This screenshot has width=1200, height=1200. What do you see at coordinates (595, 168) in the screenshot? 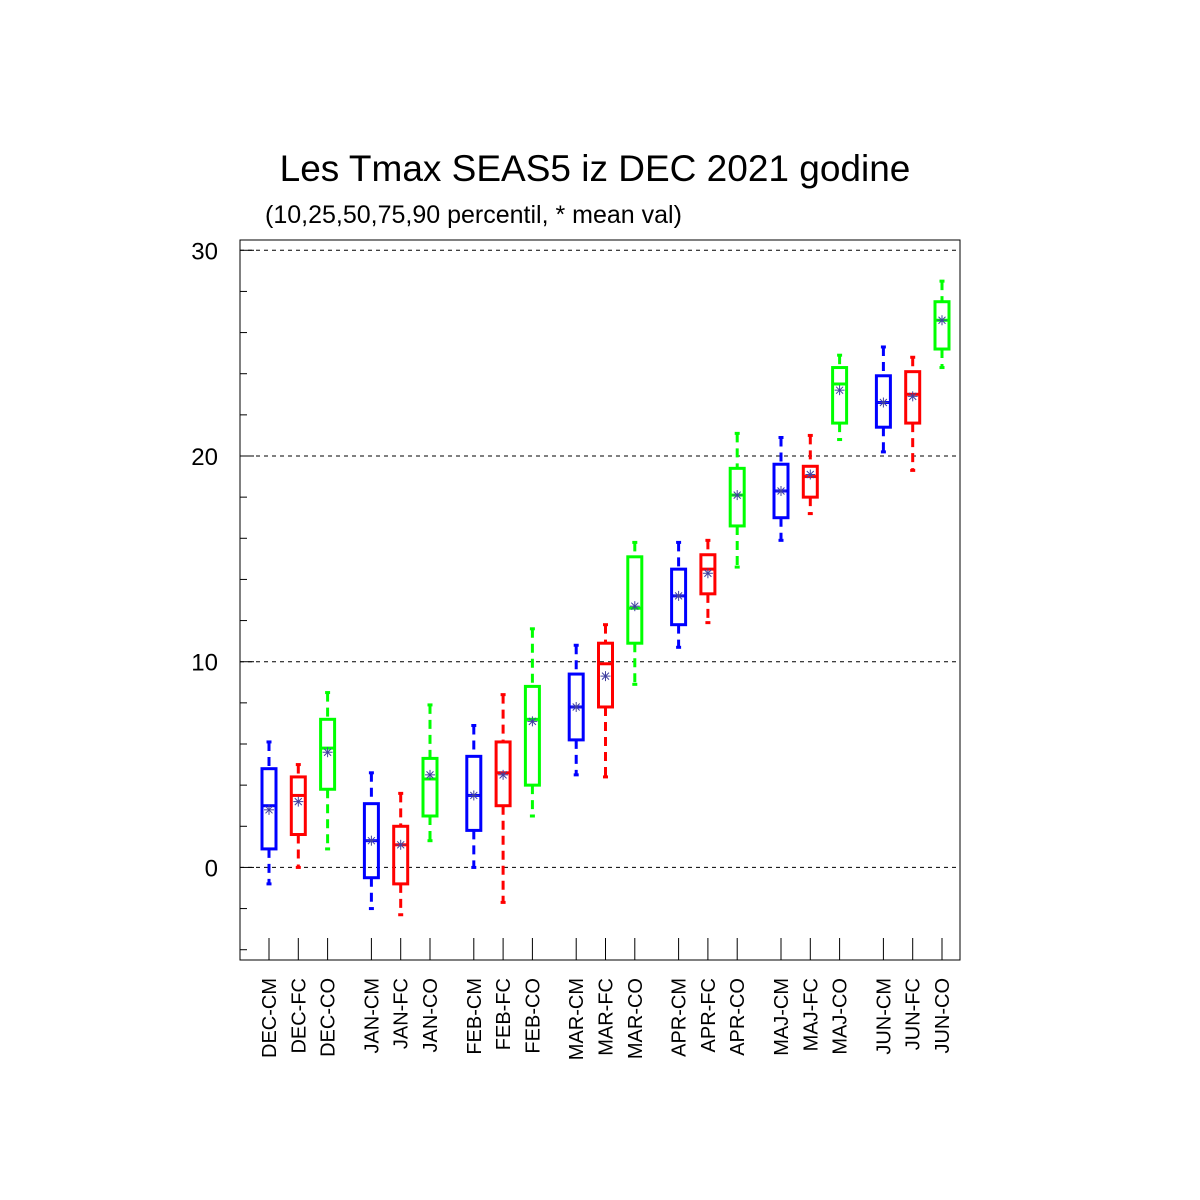
I see `chart-title: Les Tmax SEAS5 iz DEC 2021 godine` at bounding box center [595, 168].